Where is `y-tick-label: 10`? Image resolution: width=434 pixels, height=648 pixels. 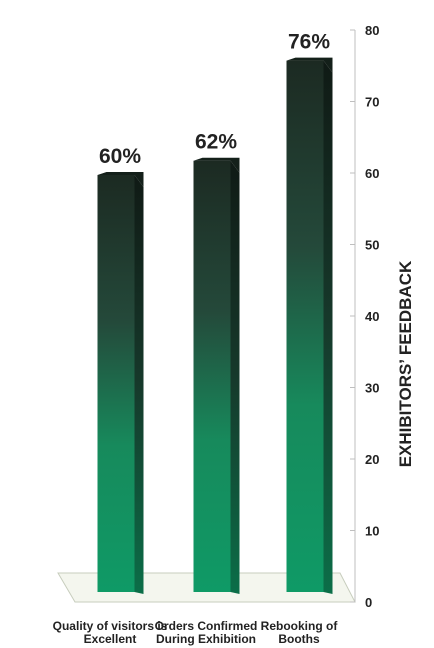
y-tick-label: 10 is located at coordinates (372, 531).